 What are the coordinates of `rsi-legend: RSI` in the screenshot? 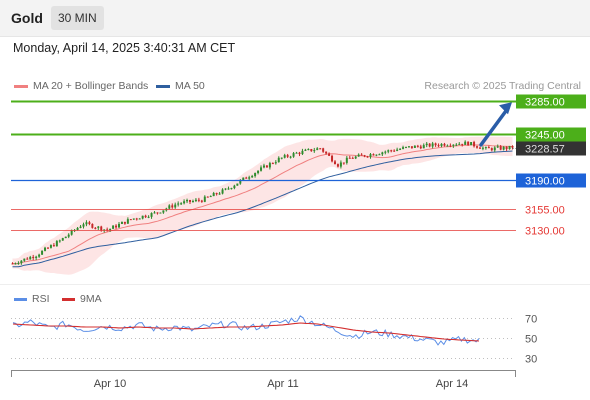 It's located at (32, 299).